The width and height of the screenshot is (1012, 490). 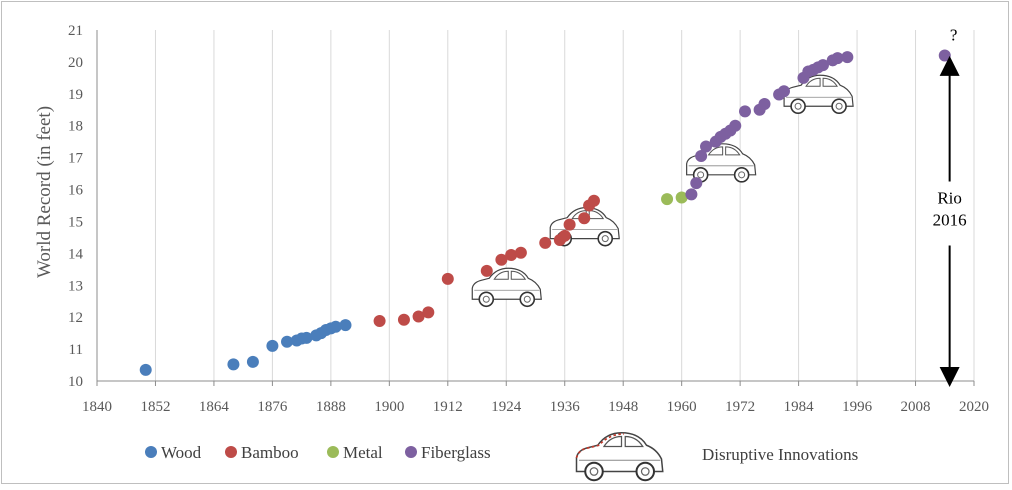 I want to click on x-tick-label: 1864, so click(x=214, y=407).